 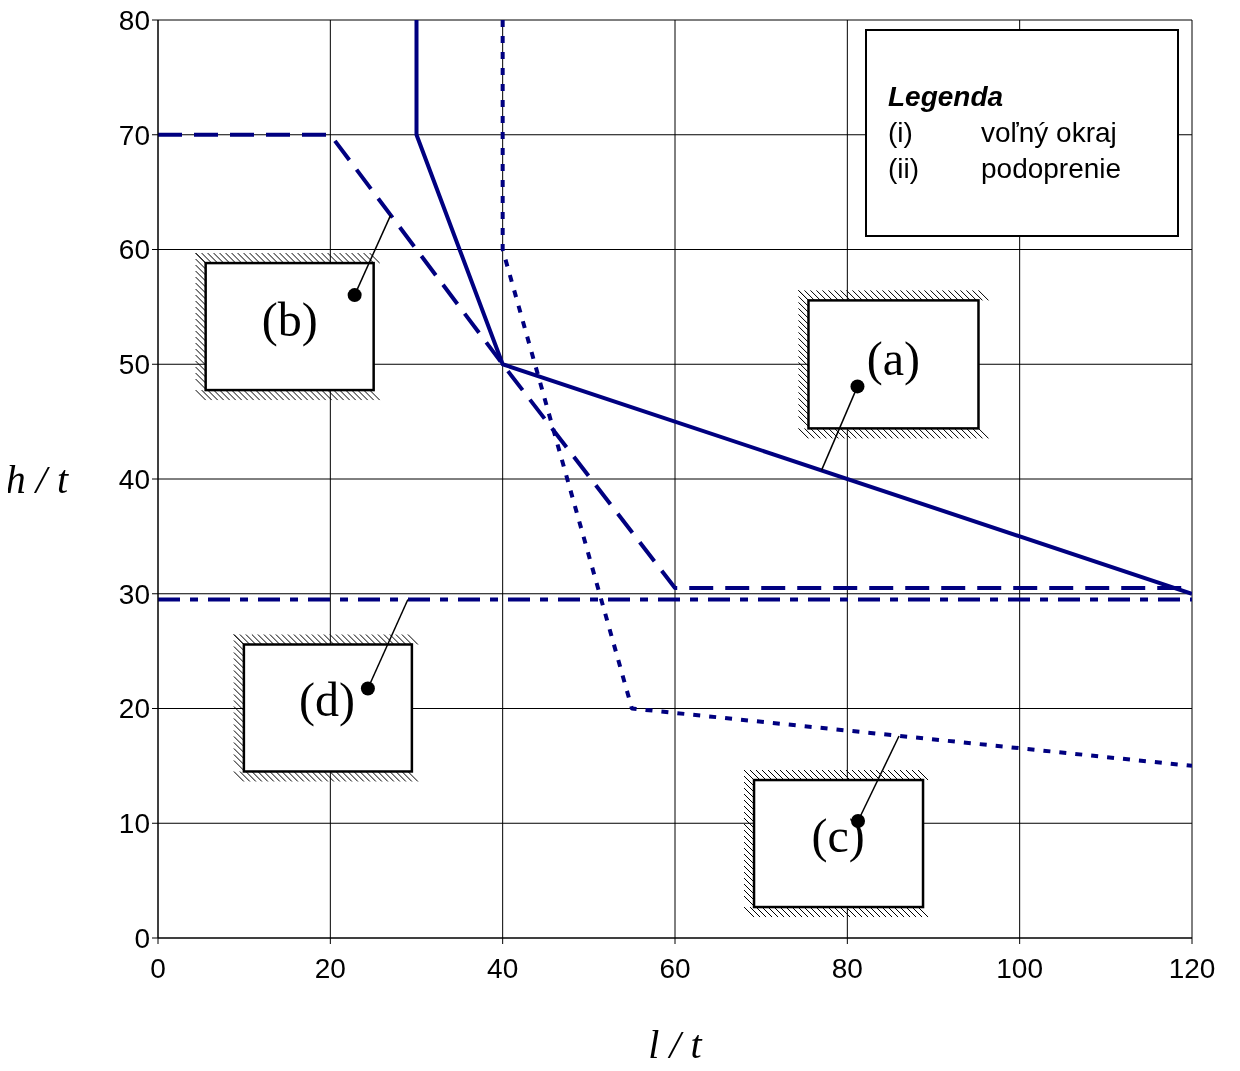 What do you see at coordinates (134, 479) in the screenshot?
I see `y-tick-label: 40` at bounding box center [134, 479].